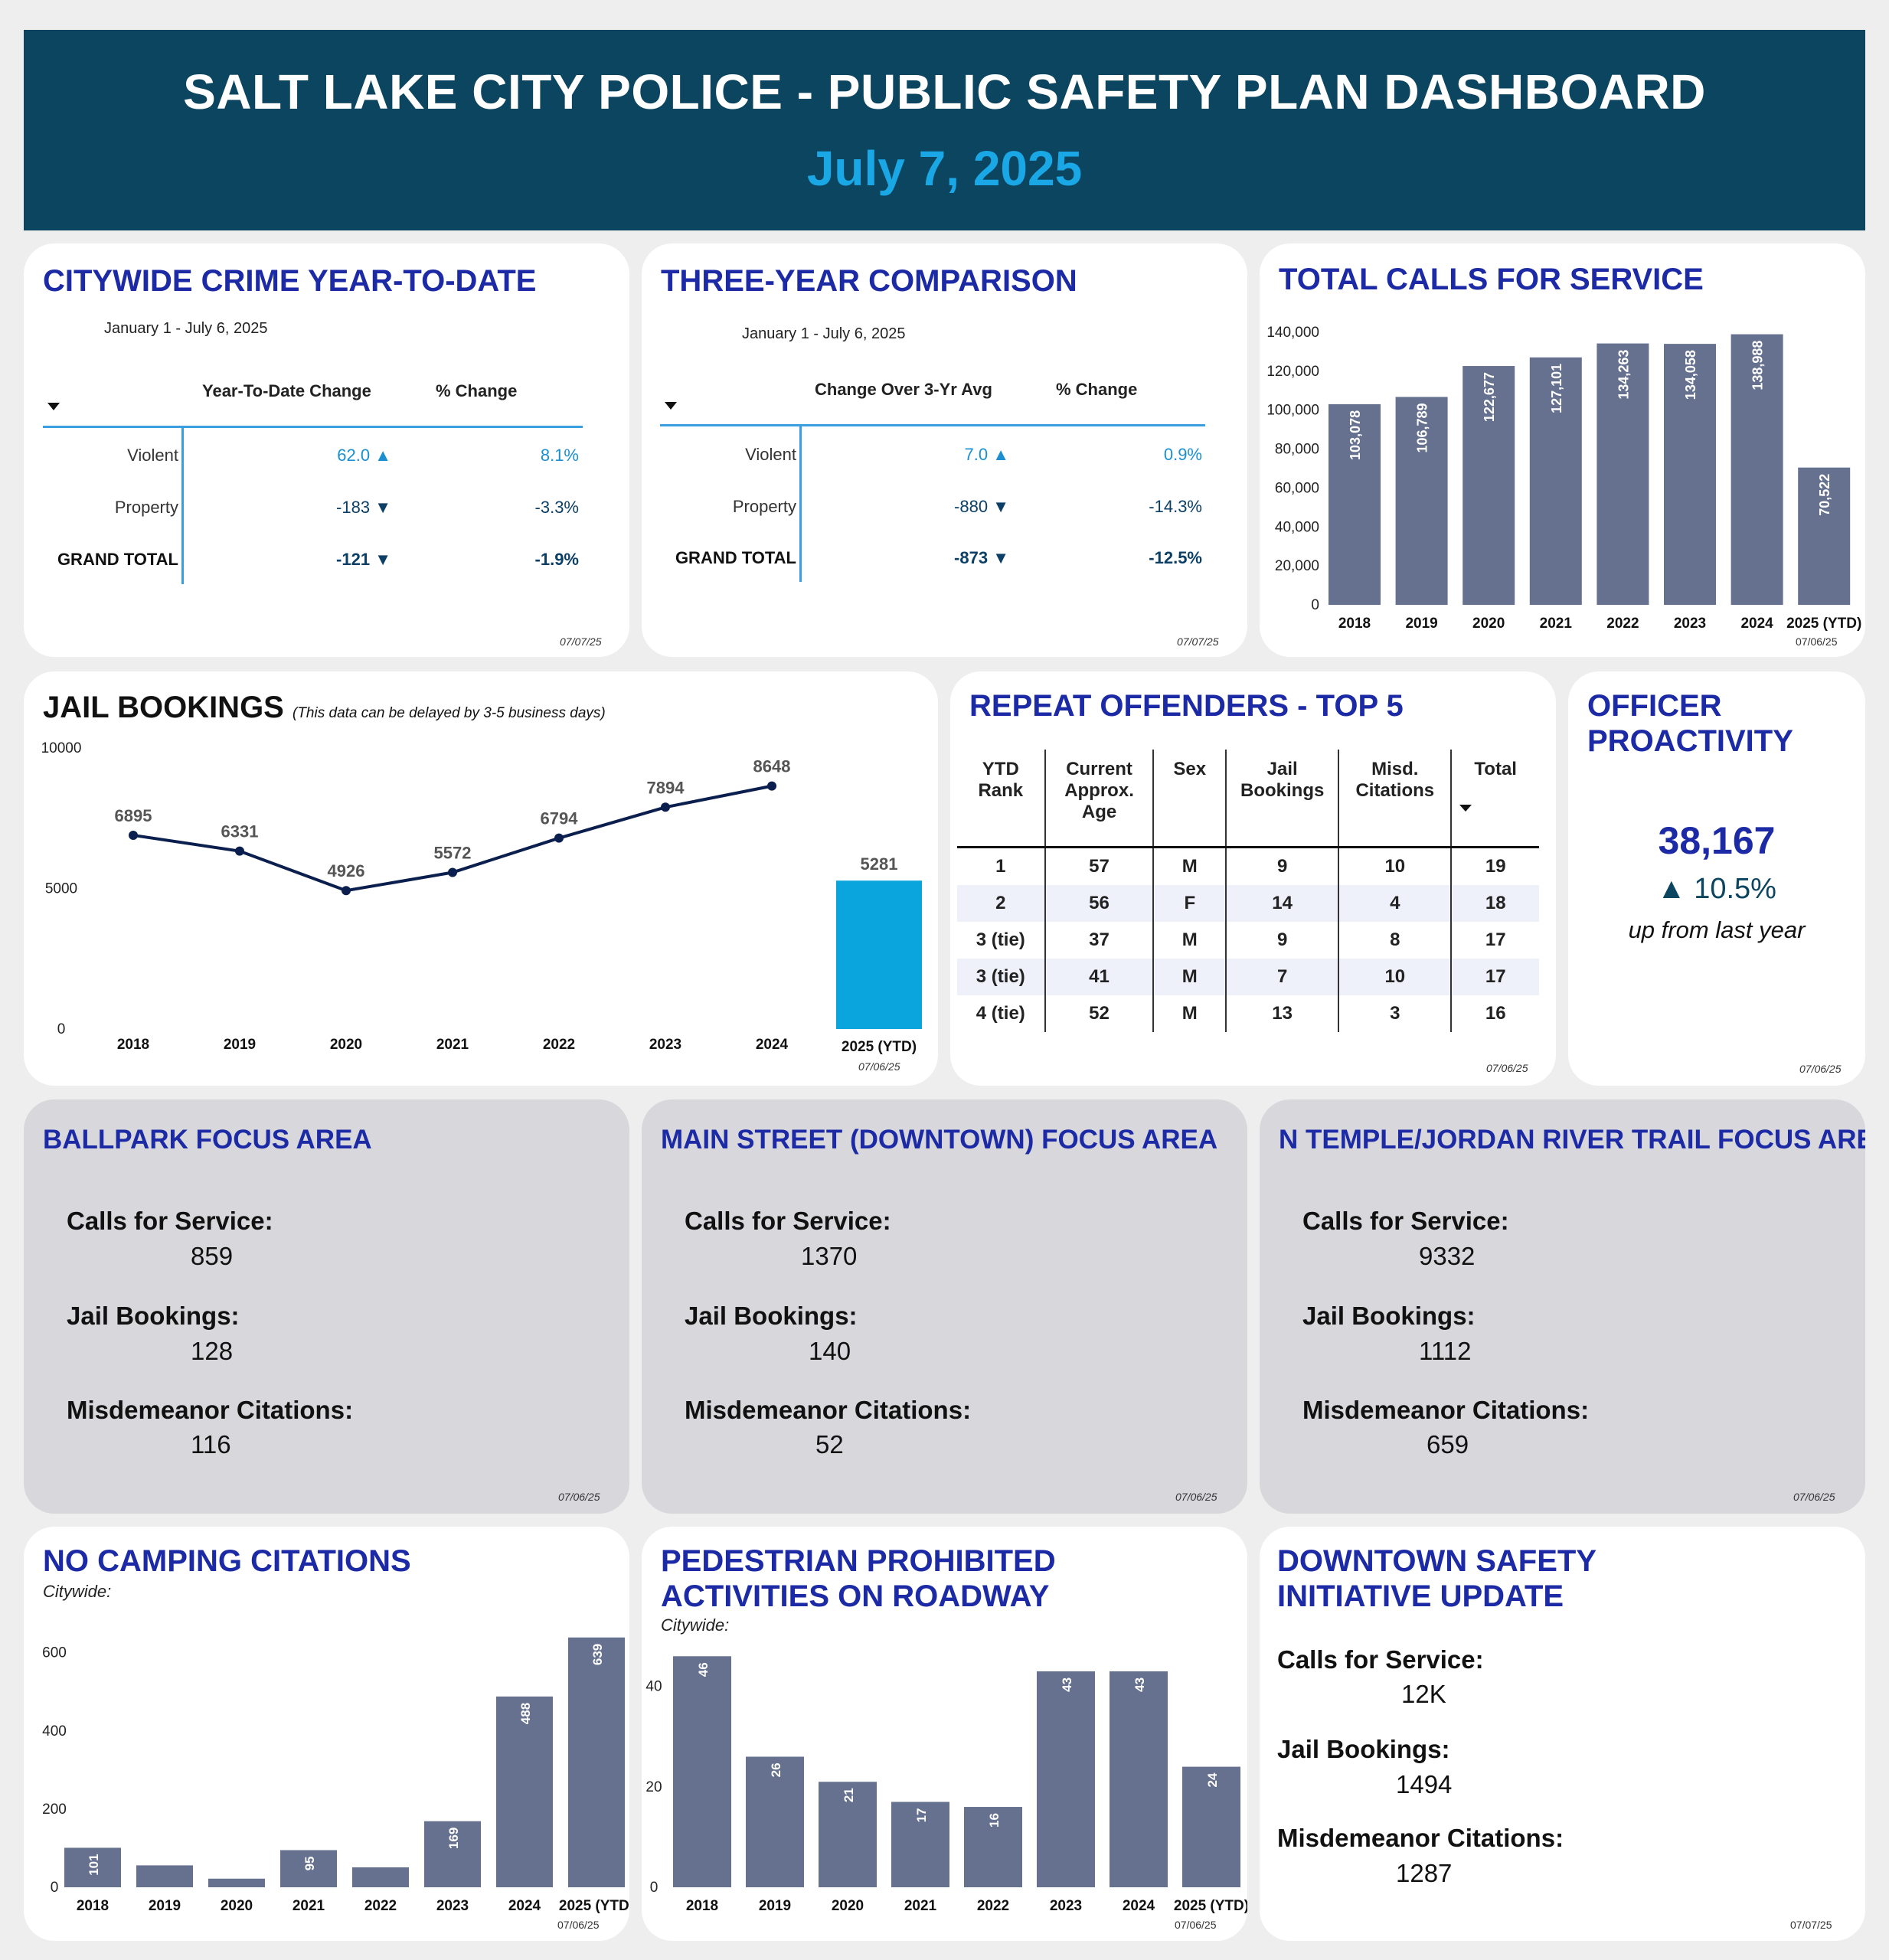 The image size is (1889, 1960). Describe the element at coordinates (1423, 427) in the screenshot. I see `data-label: 106,789` at that location.